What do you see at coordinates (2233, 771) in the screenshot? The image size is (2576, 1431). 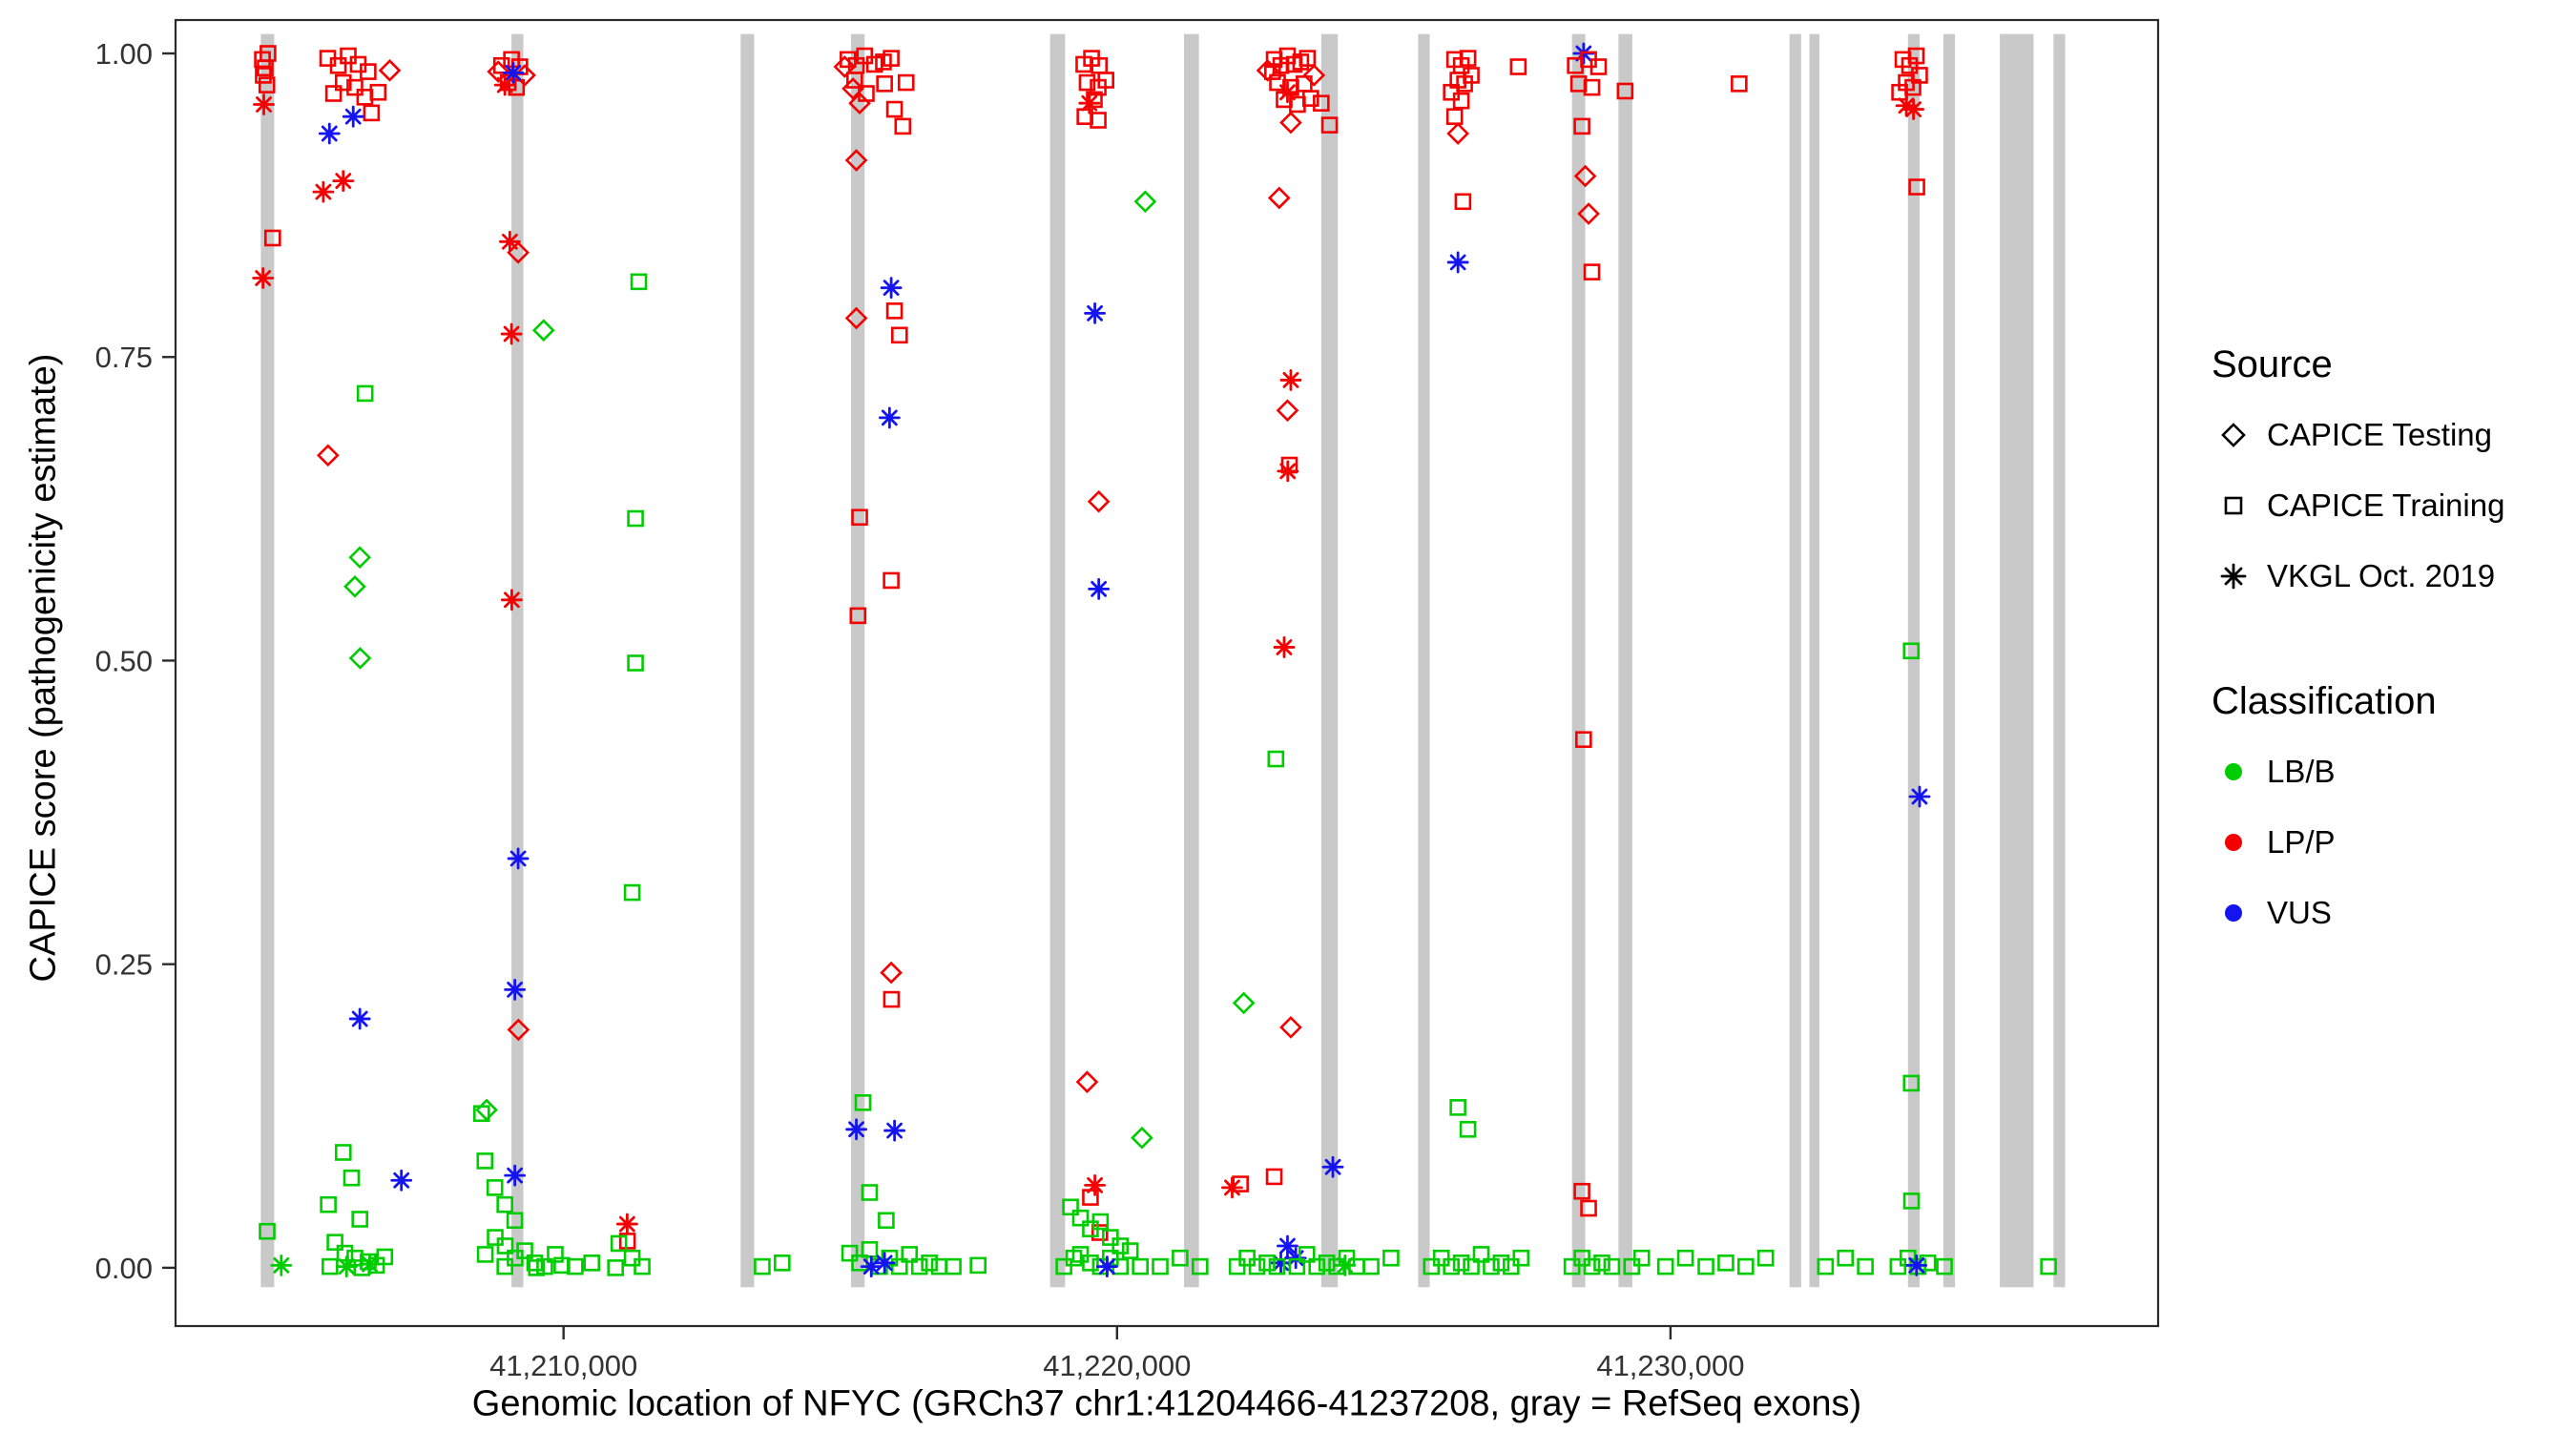 I see `lbb-dot-icon` at bounding box center [2233, 771].